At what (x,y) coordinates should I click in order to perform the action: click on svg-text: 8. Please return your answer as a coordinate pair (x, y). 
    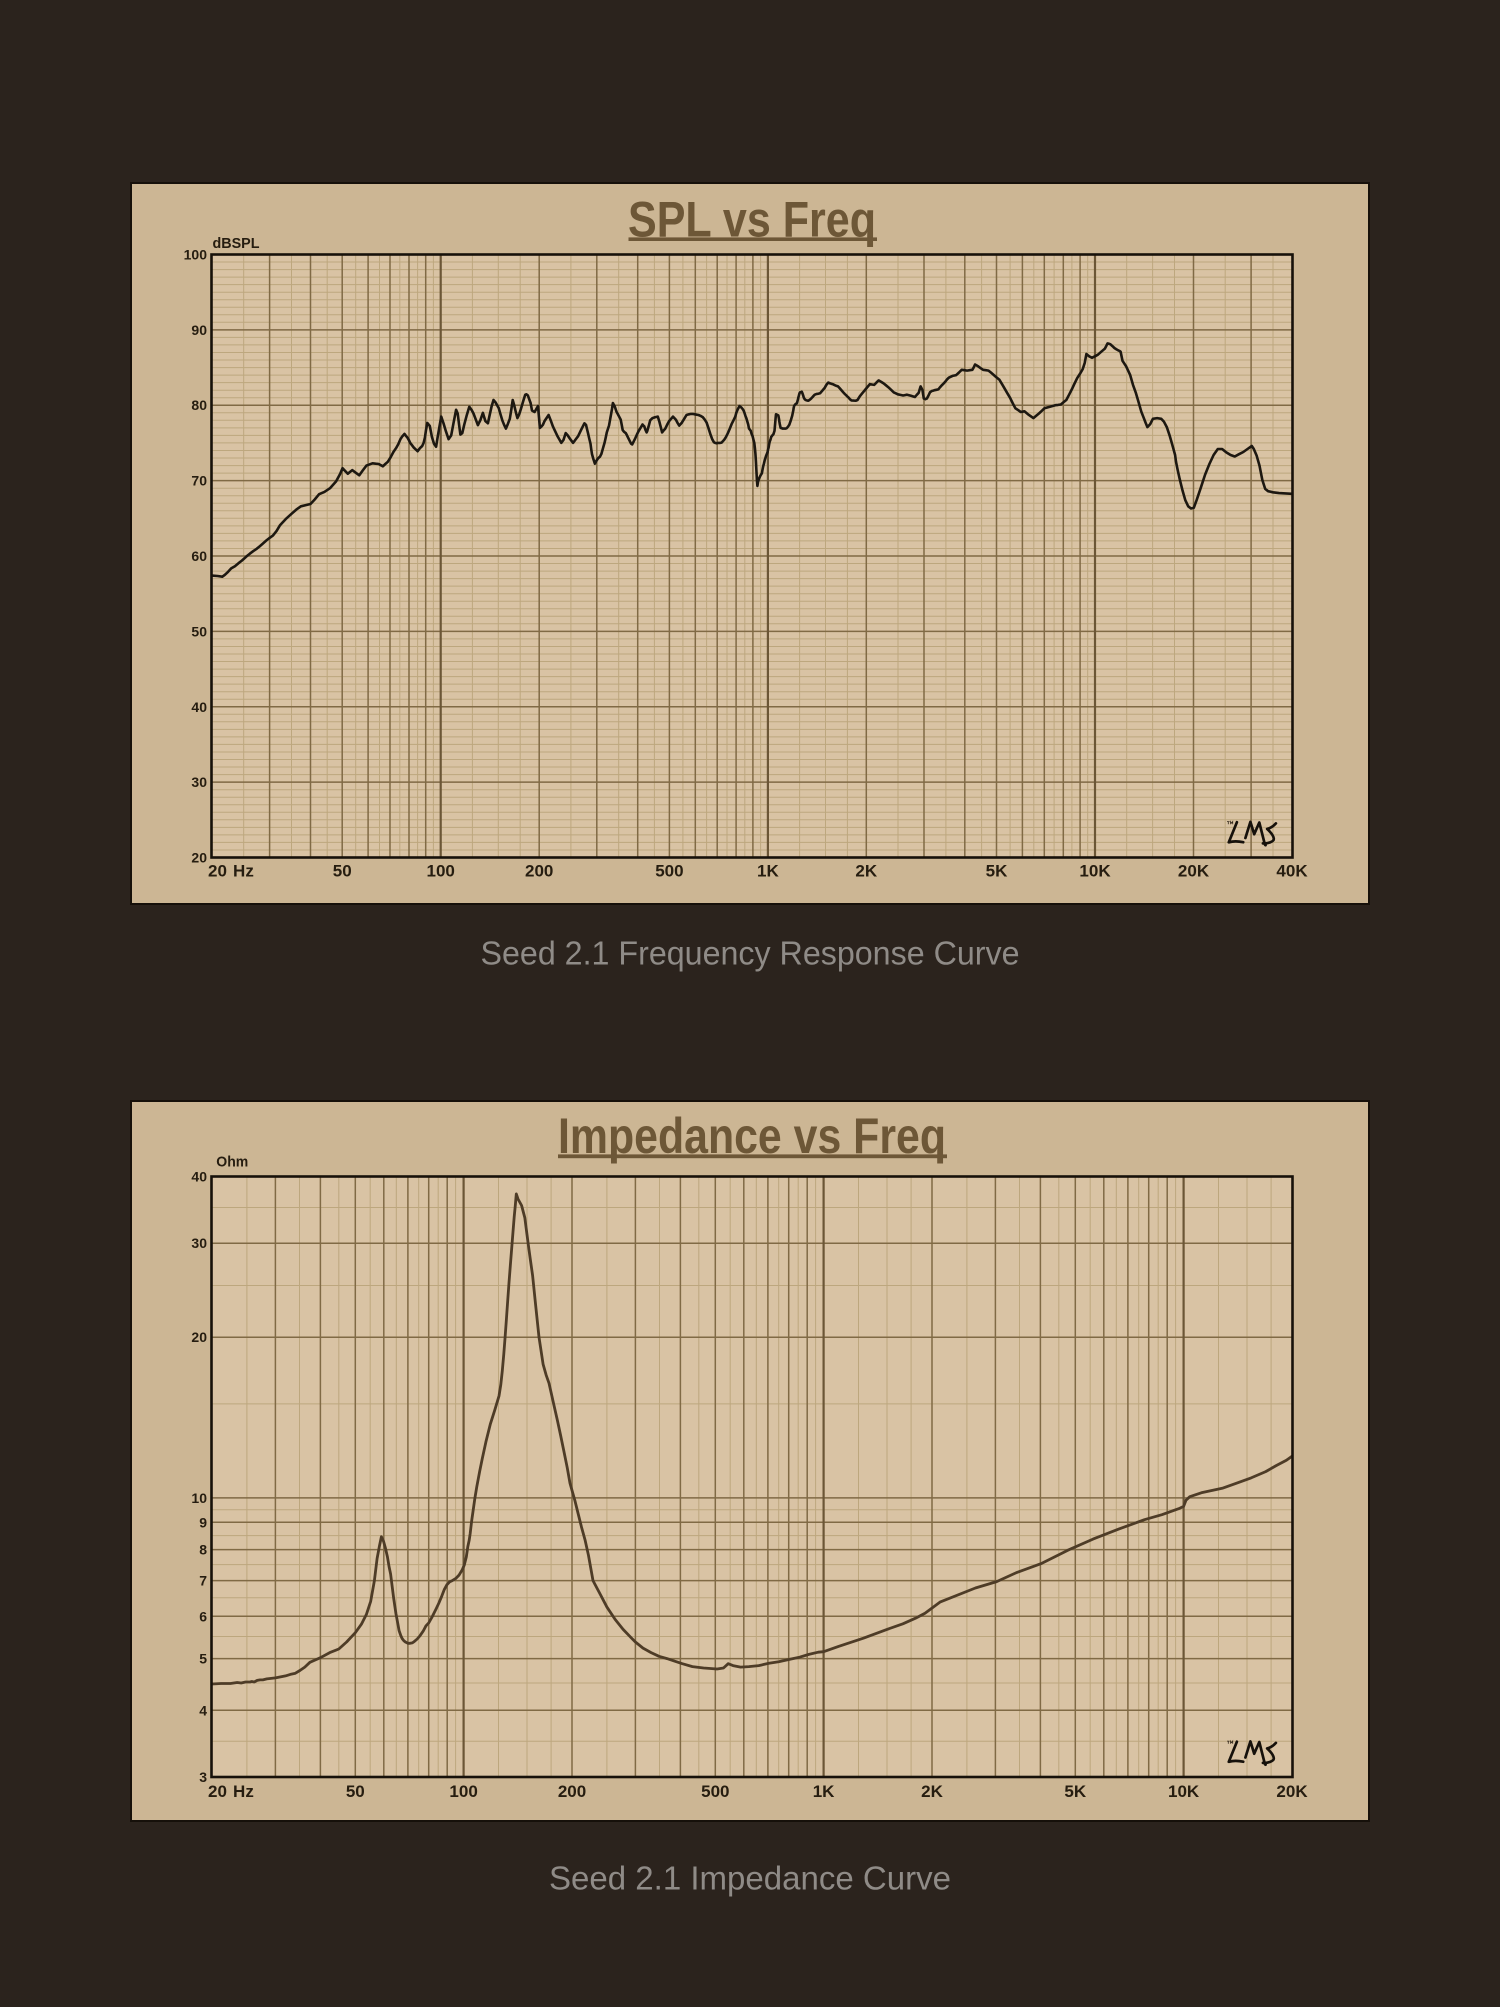
    Looking at the image, I should click on (203, 1550).